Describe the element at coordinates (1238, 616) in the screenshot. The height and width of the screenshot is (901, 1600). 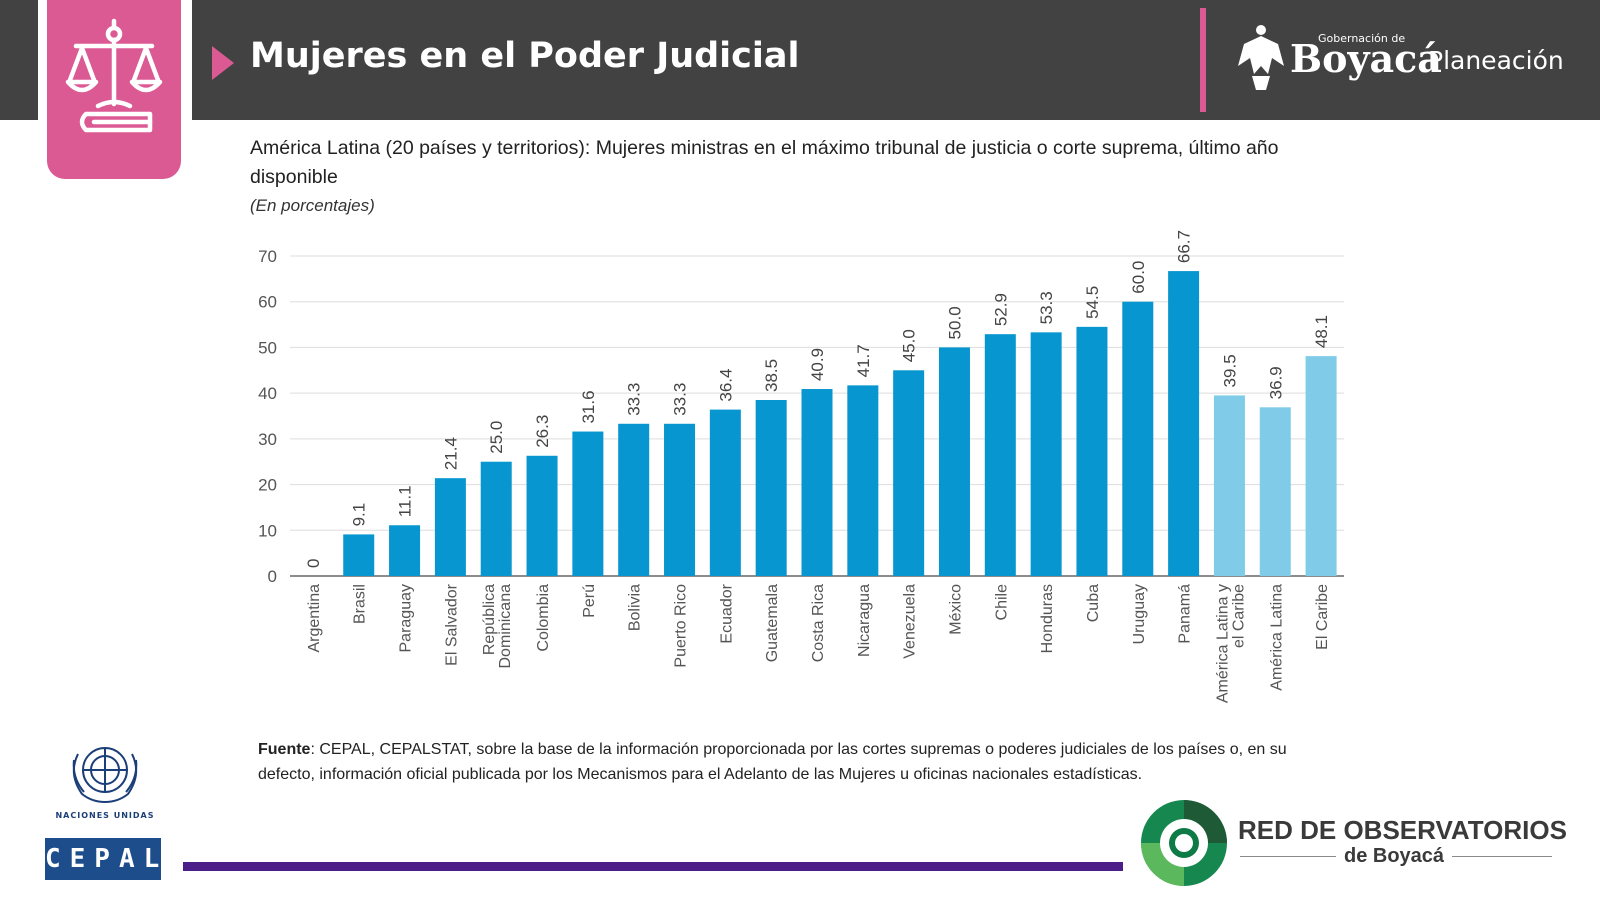
I see `x-tick-label-20-1: el Caribe` at that location.